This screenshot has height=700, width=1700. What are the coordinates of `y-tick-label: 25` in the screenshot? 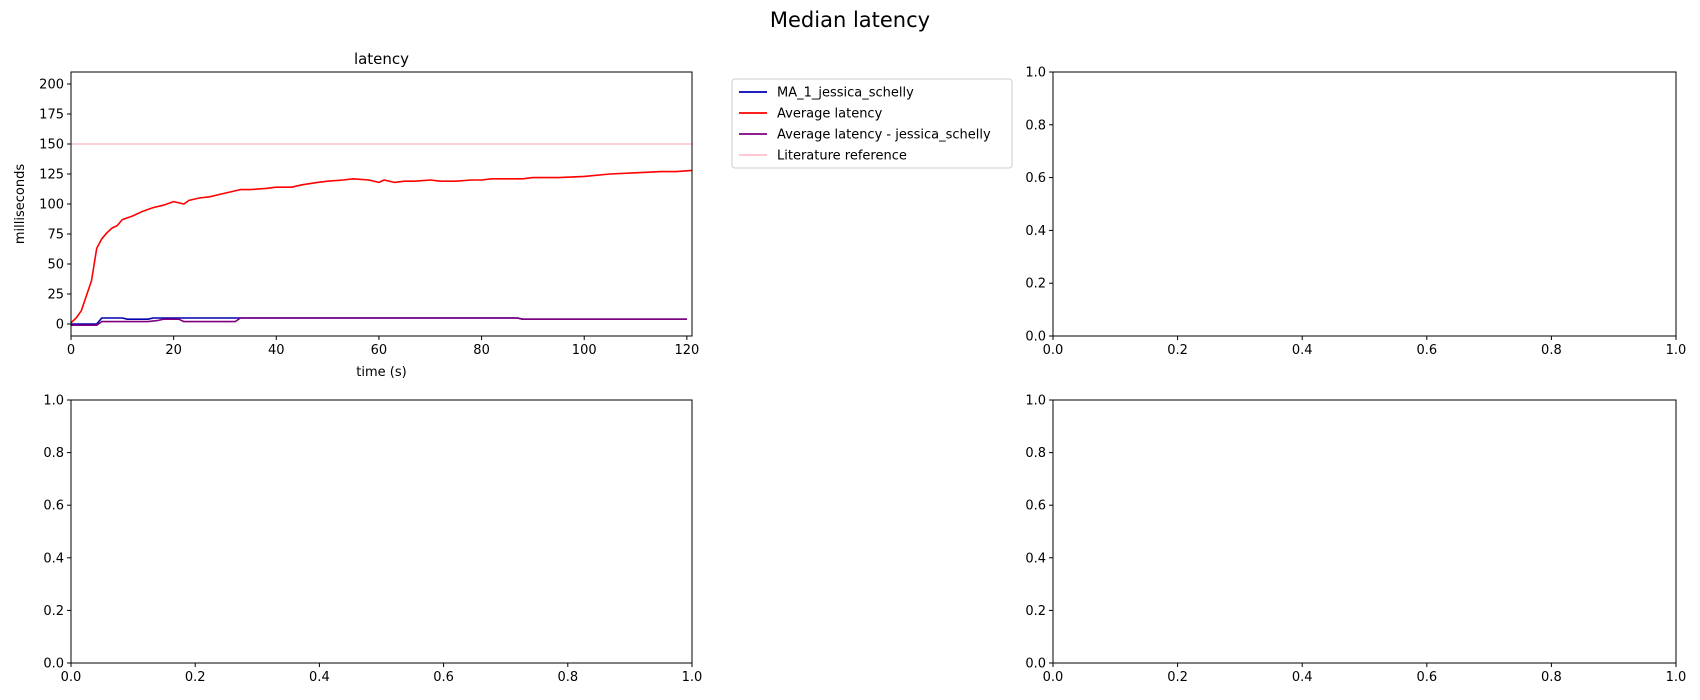 It's located at (55, 295).